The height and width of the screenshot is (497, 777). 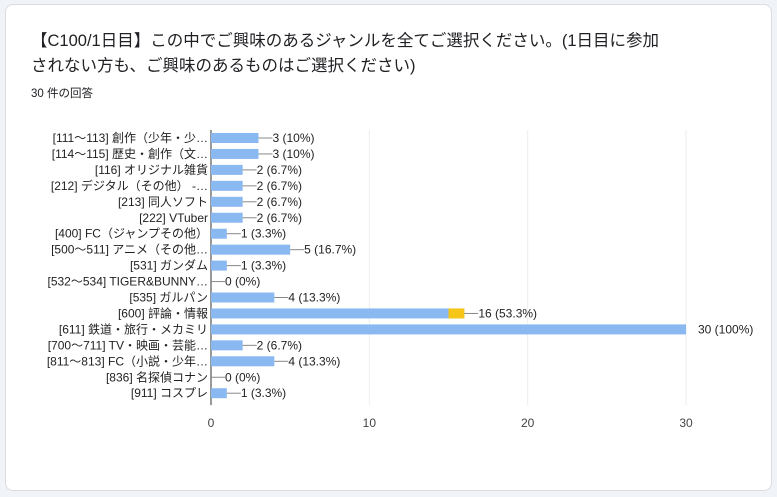 I want to click on category-label: [116] オリジナル雑貨, so click(x=151, y=169).